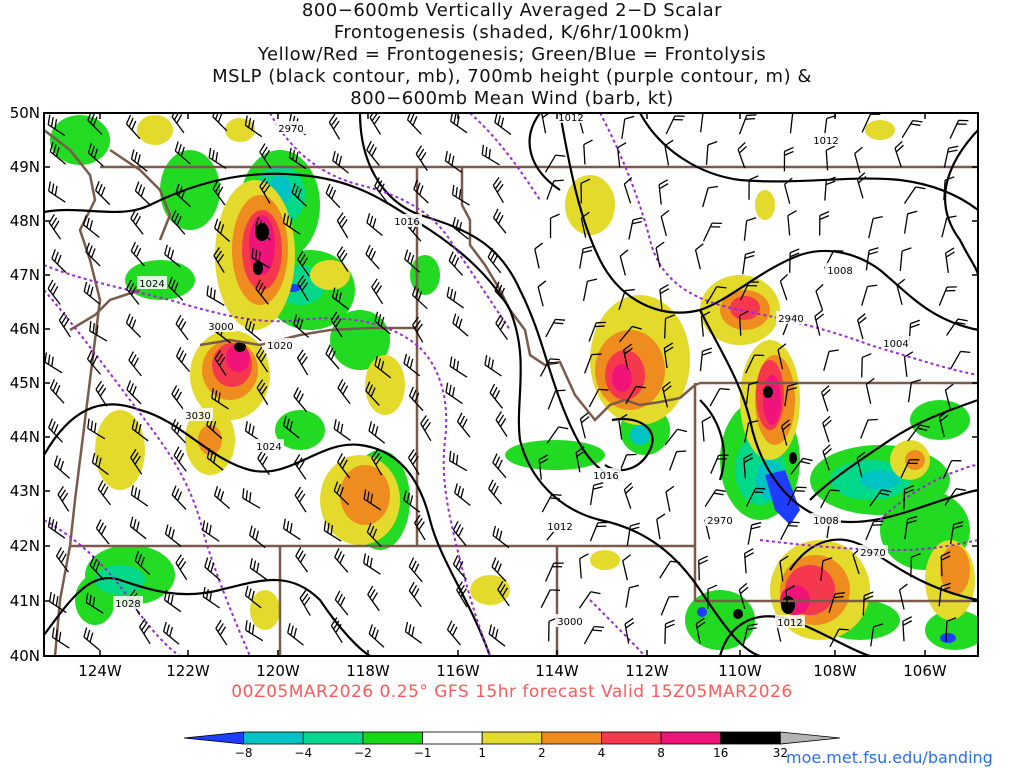 This screenshot has width=1024, height=768. What do you see at coordinates (220, 327) in the screenshot?
I see `height-contour-label: 3000` at bounding box center [220, 327].